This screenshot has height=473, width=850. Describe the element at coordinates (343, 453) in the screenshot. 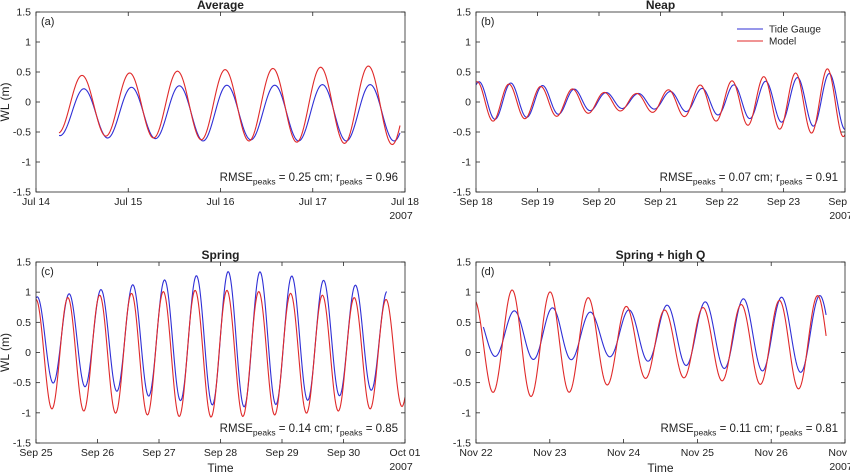

I see `x-tick-label: Sep 30` at that location.